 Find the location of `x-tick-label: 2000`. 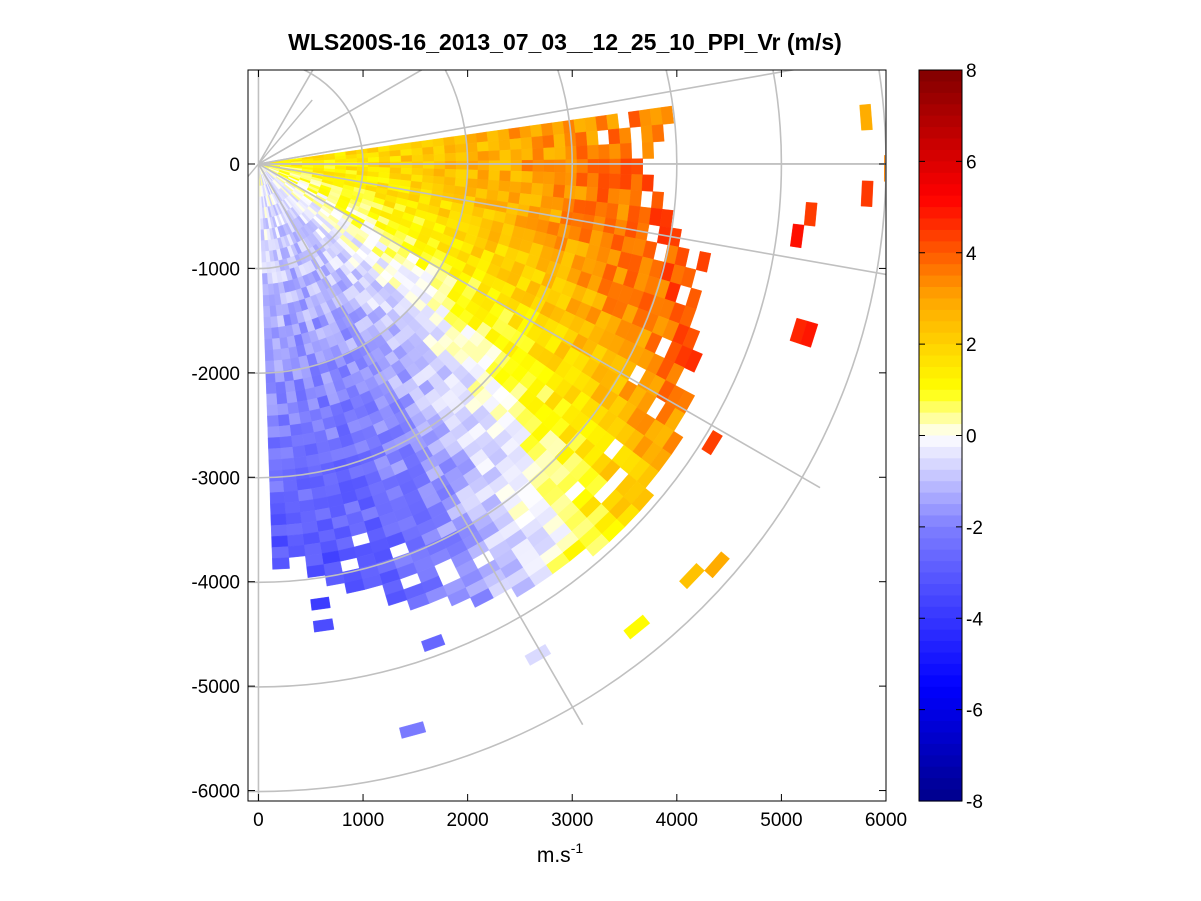

x-tick-label: 2000 is located at coordinates (467, 820).